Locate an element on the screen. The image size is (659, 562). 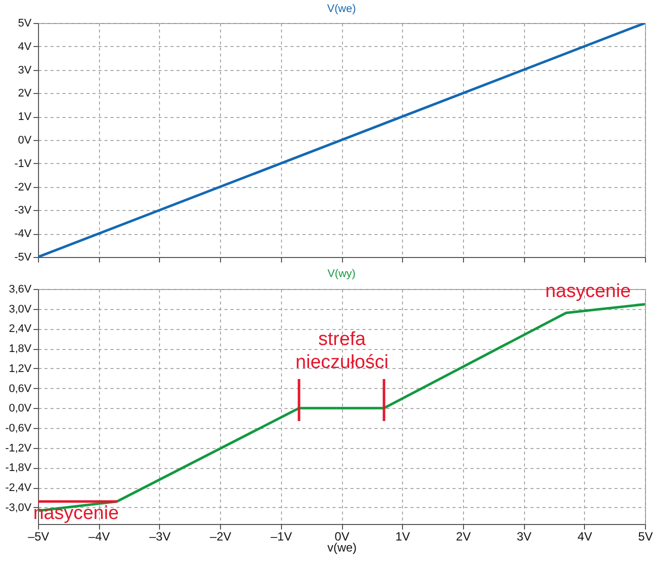
y-tick-label: -4V is located at coordinates (23, 234).